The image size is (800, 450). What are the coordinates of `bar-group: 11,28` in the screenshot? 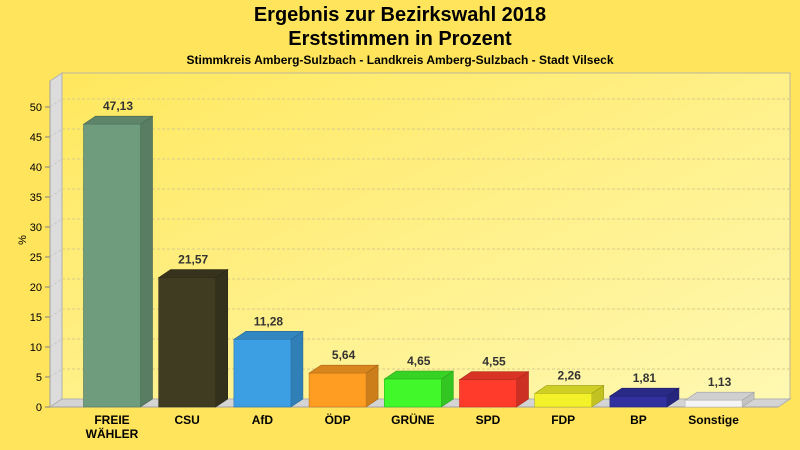 It's located at (268, 361).